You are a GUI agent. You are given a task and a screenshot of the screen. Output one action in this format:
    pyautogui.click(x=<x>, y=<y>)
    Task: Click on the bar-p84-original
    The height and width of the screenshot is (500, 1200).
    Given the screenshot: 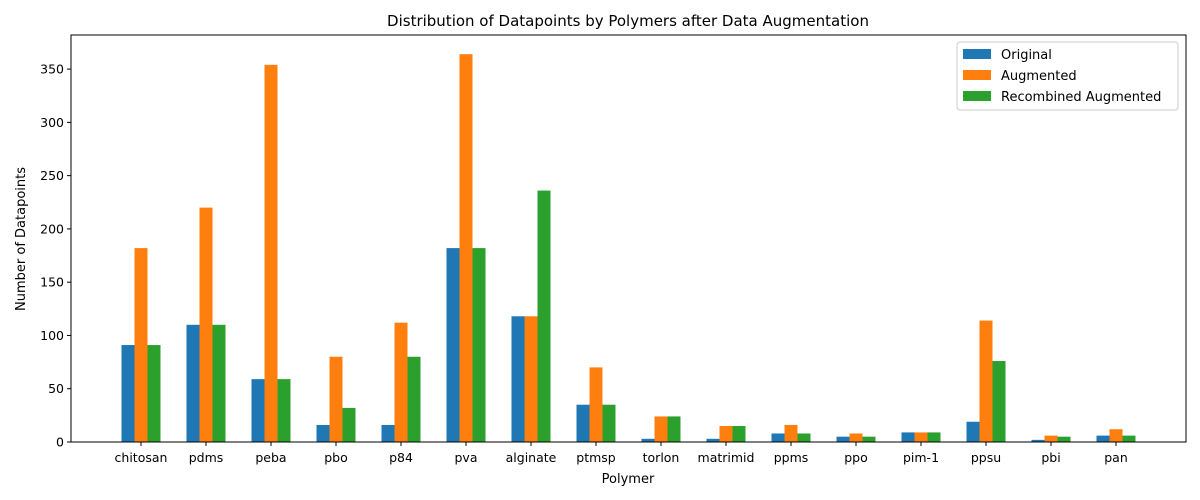 What is the action you would take?
    pyautogui.click(x=388, y=433)
    